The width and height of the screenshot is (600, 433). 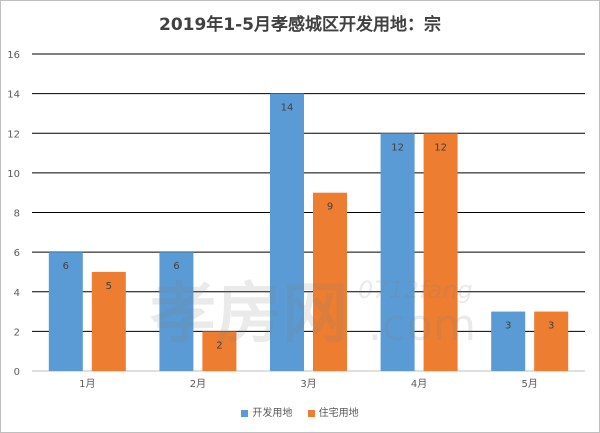 What do you see at coordinates (330, 207) in the screenshot?
I see `data-label: 9` at bounding box center [330, 207].